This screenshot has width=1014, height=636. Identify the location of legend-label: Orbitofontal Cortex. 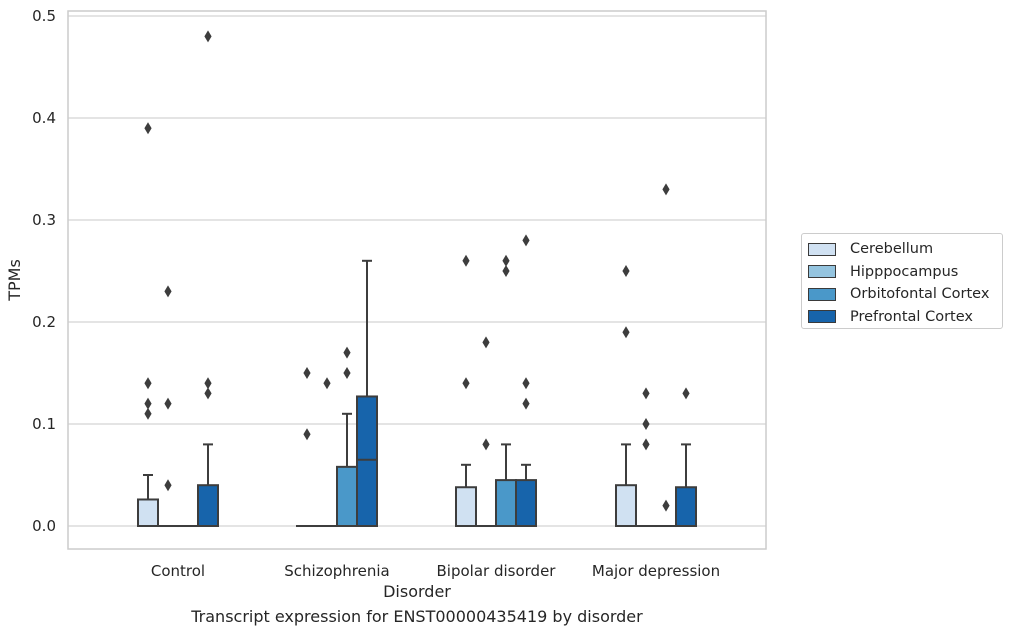
(920, 294).